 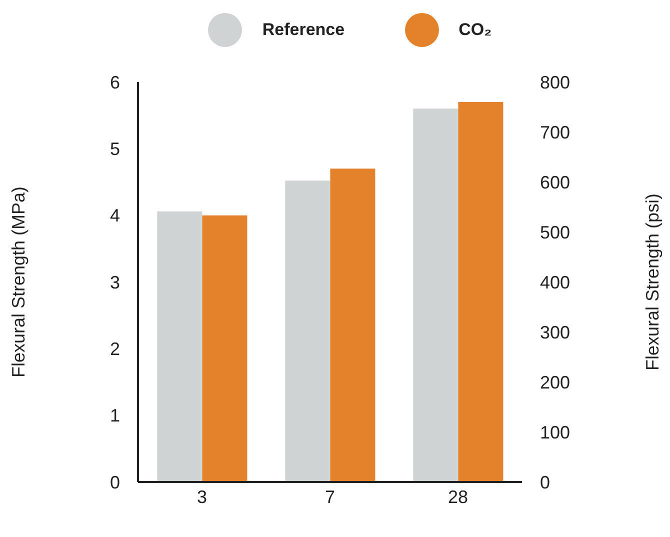 I want to click on y2-tick-label: 100, so click(x=555, y=432).